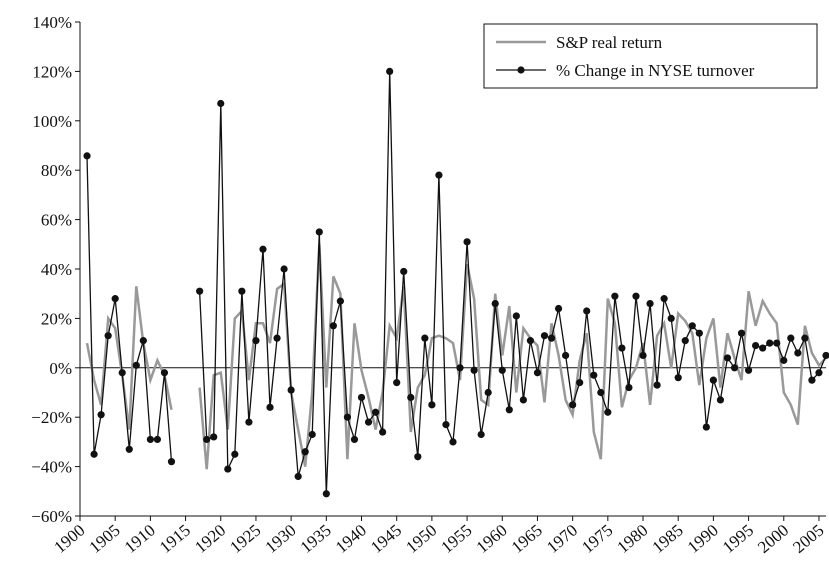 Image resolution: width=829 pixels, height=569 pixels. What do you see at coordinates (703, 539) in the screenshot?
I see `x-tick-label: 1990` at bounding box center [703, 539].